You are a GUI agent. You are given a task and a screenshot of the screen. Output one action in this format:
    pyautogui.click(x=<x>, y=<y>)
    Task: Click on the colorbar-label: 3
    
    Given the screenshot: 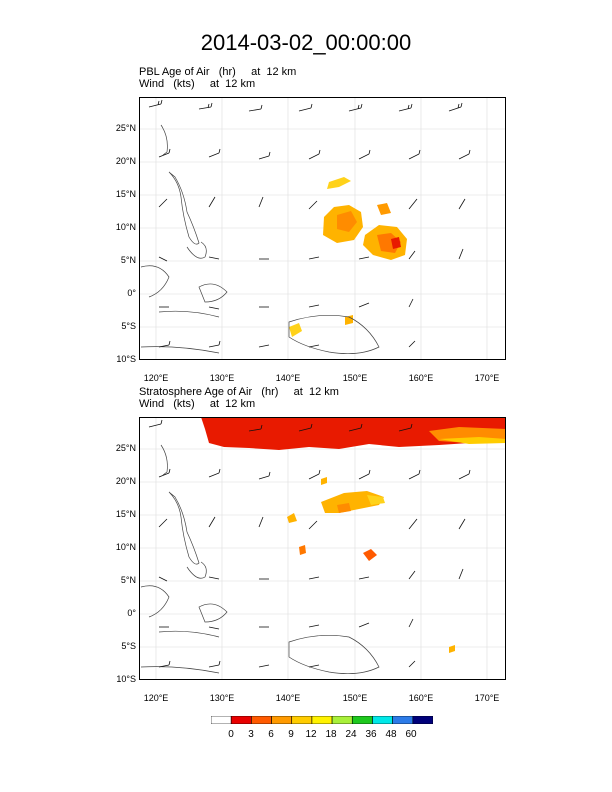 What is the action you would take?
    pyautogui.click(x=251, y=734)
    